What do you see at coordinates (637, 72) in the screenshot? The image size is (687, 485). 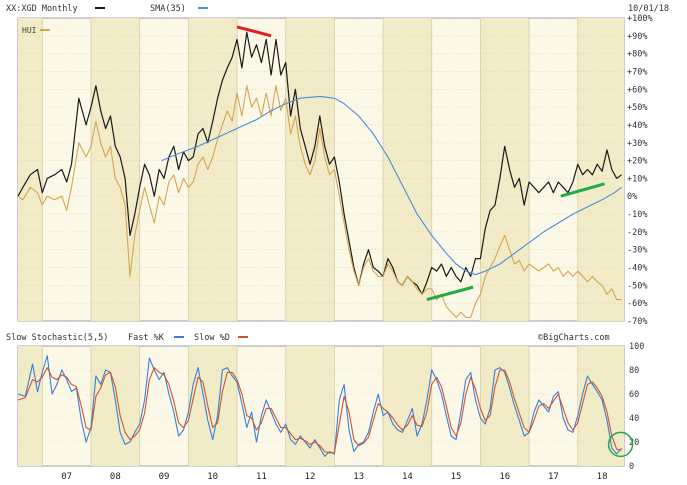 I see `price-y-tick-label: +70%` at bounding box center [637, 72].